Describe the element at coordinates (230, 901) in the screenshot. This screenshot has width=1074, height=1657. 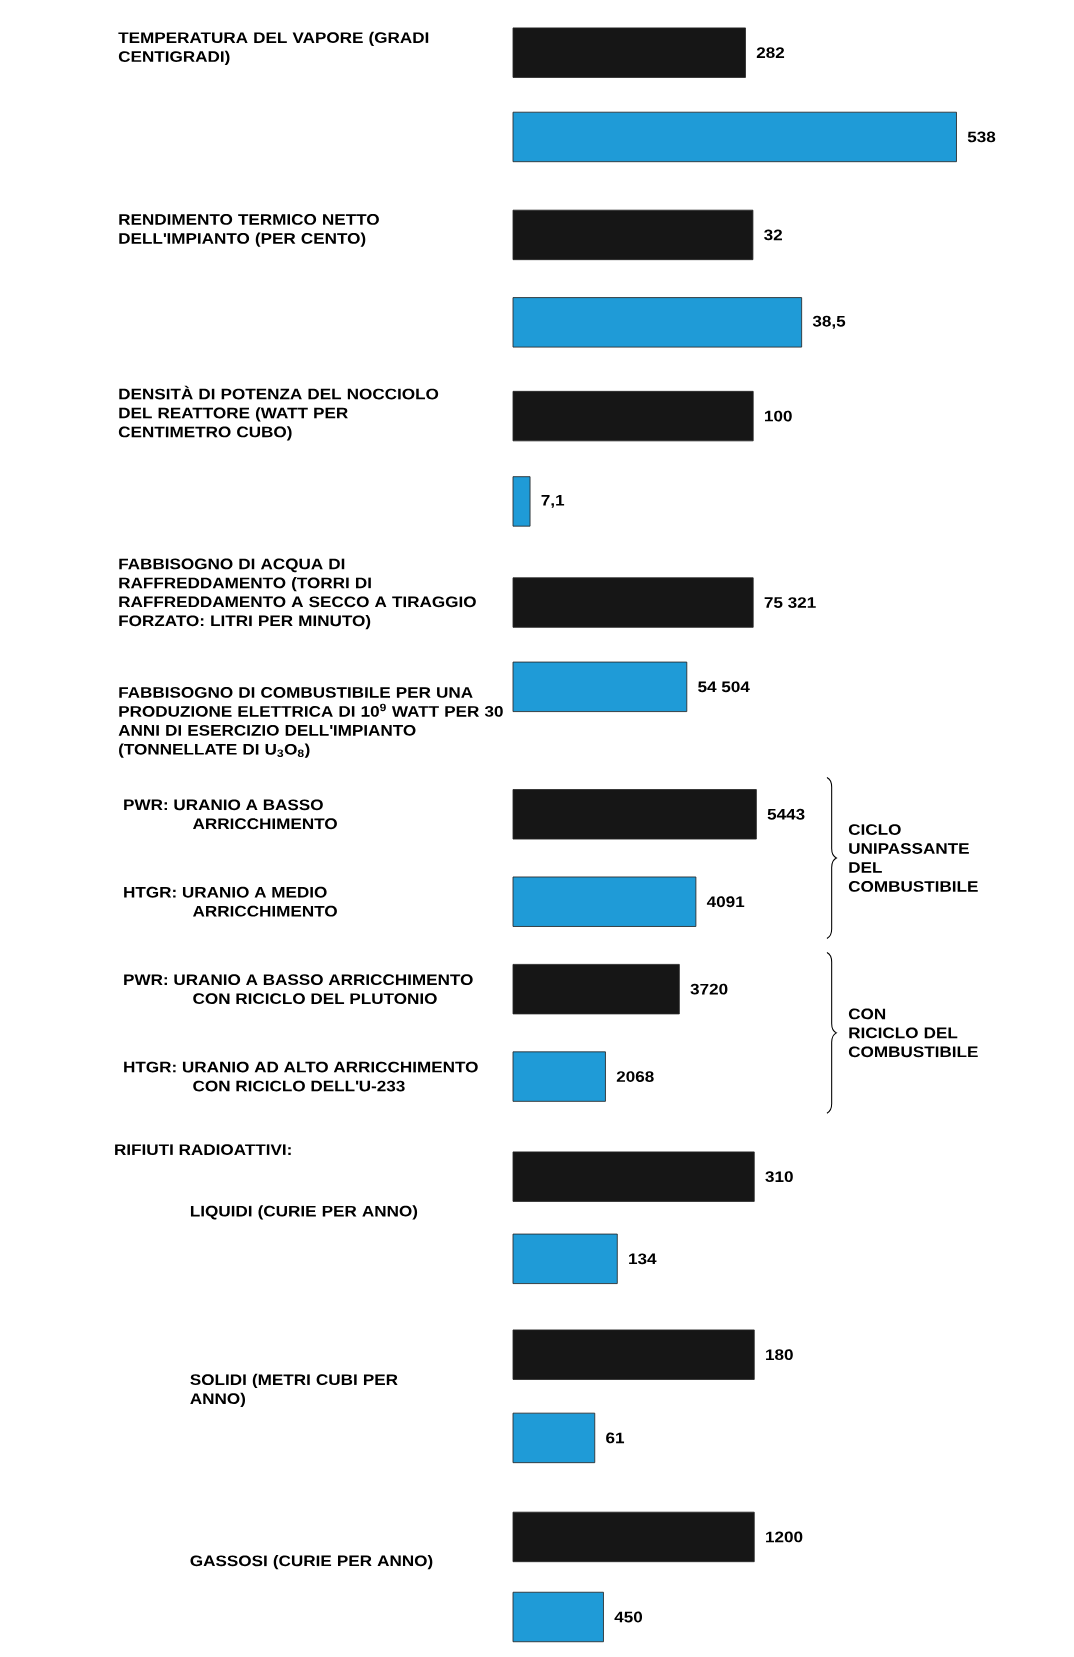
I see `y-tick-label: HTGR: URANIO A MEDIO ARRICCHIMENTO` at that location.